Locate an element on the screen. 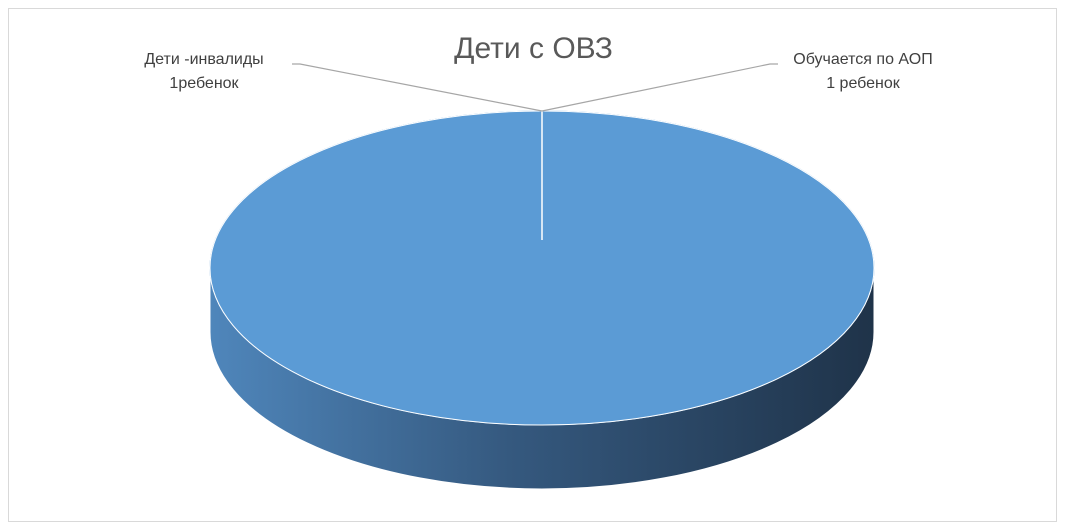 The height and width of the screenshot is (532, 1067). data-label-value: 1 ребенок is located at coordinates (863, 83).